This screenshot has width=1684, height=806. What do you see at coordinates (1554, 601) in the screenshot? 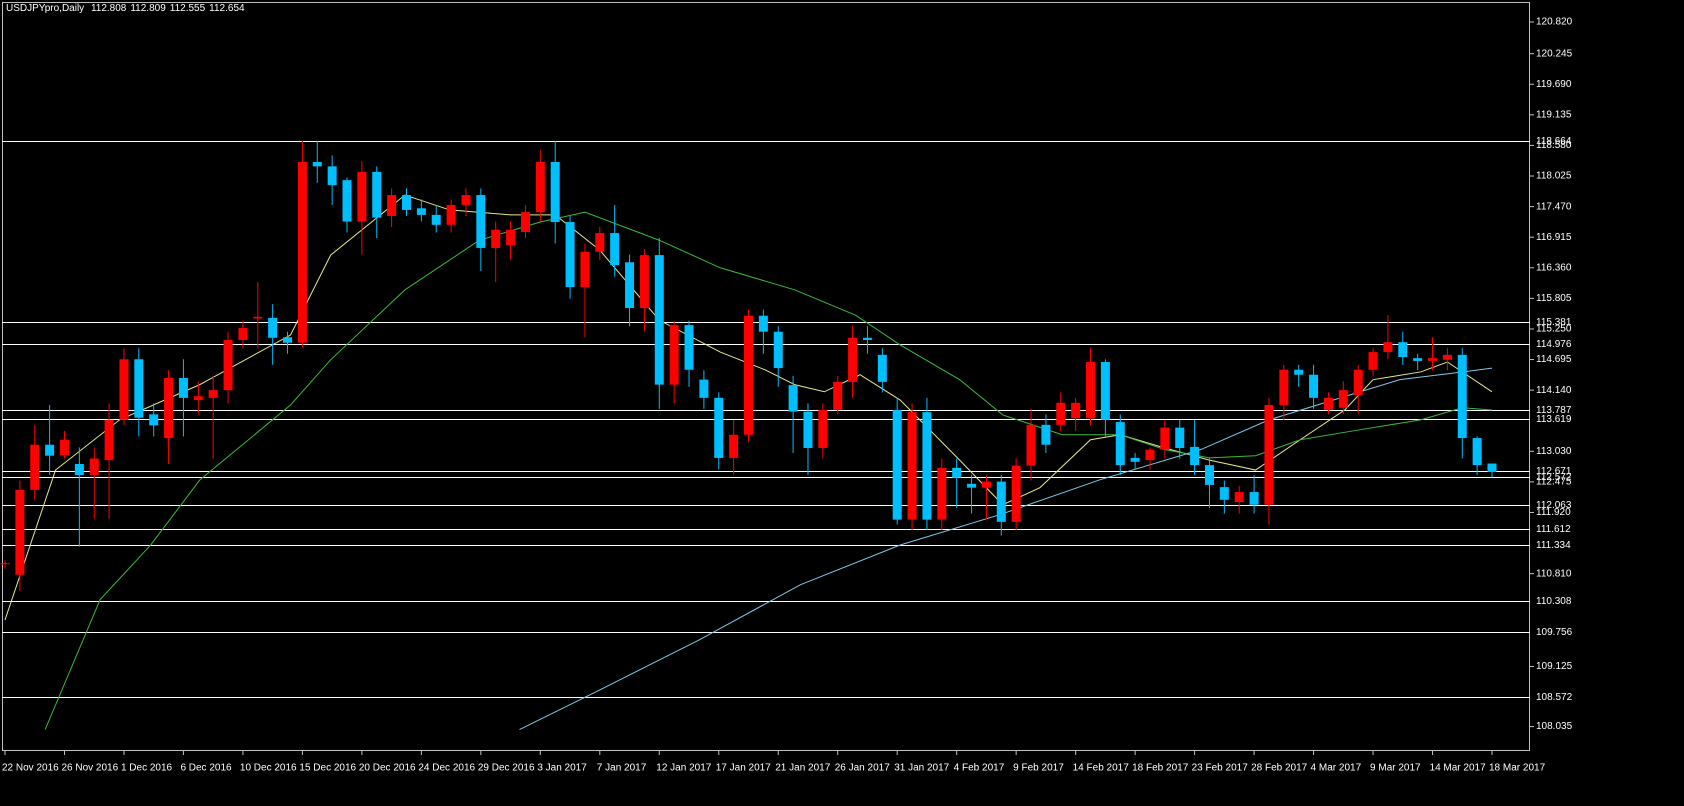
I see `horizontal-line-label: 110.308` at bounding box center [1554, 601].